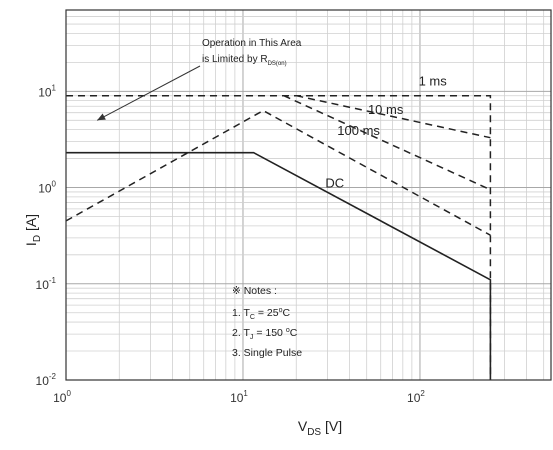 The width and height of the screenshot is (553, 450). What do you see at coordinates (47, 188) in the screenshot?
I see `y-tick-label: 10⁰` at bounding box center [47, 188].